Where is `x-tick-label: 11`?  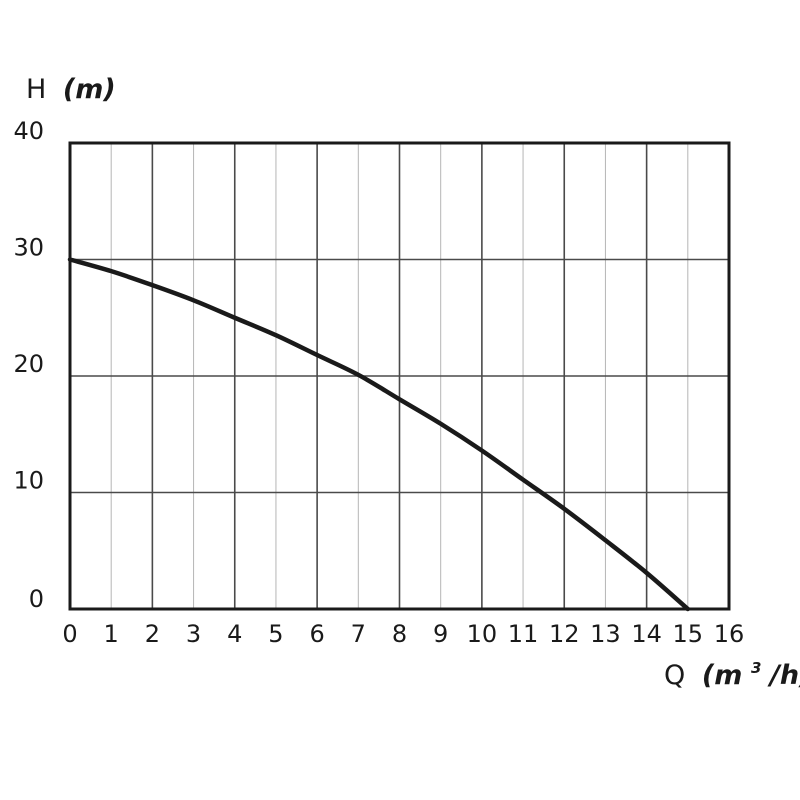 x-tick-label: 11 is located at coordinates (523, 634).